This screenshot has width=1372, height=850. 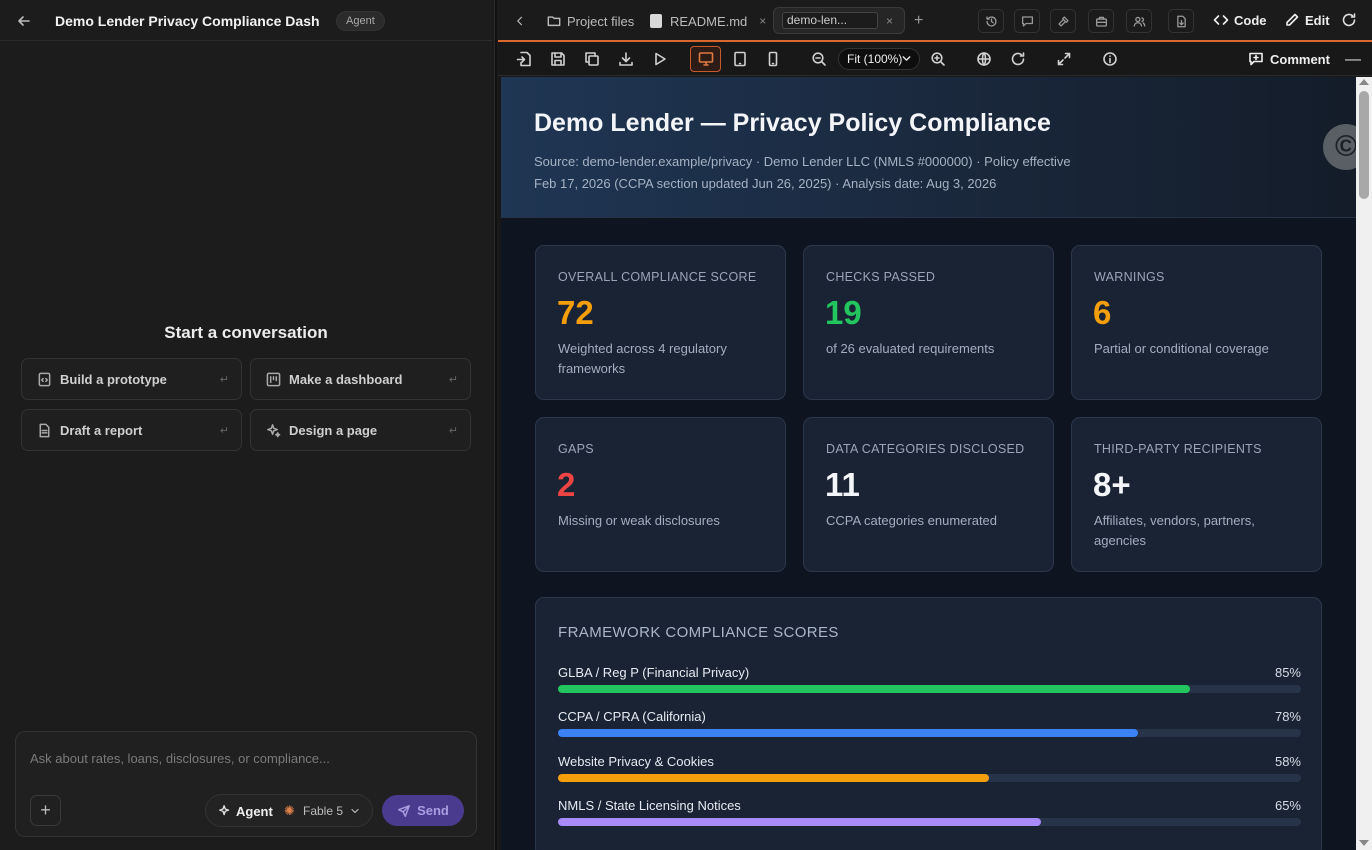 I want to click on globe-icon, so click(x=984, y=59).